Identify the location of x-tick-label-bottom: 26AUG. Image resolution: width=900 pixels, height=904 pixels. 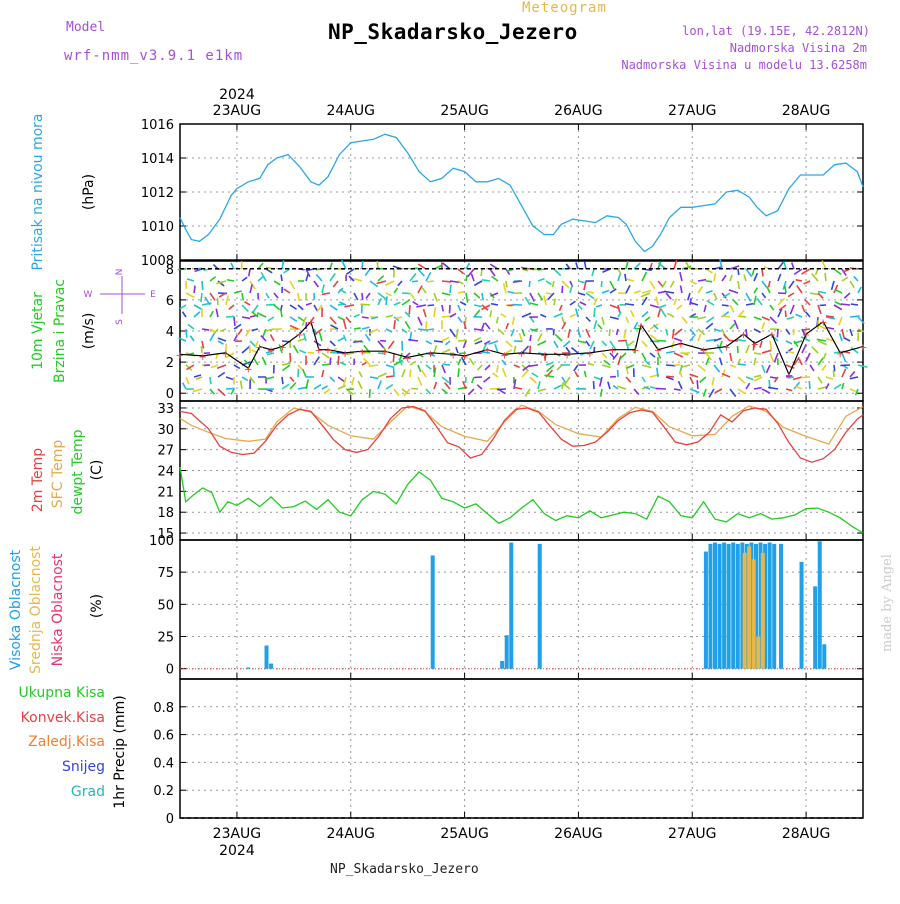
(578, 834).